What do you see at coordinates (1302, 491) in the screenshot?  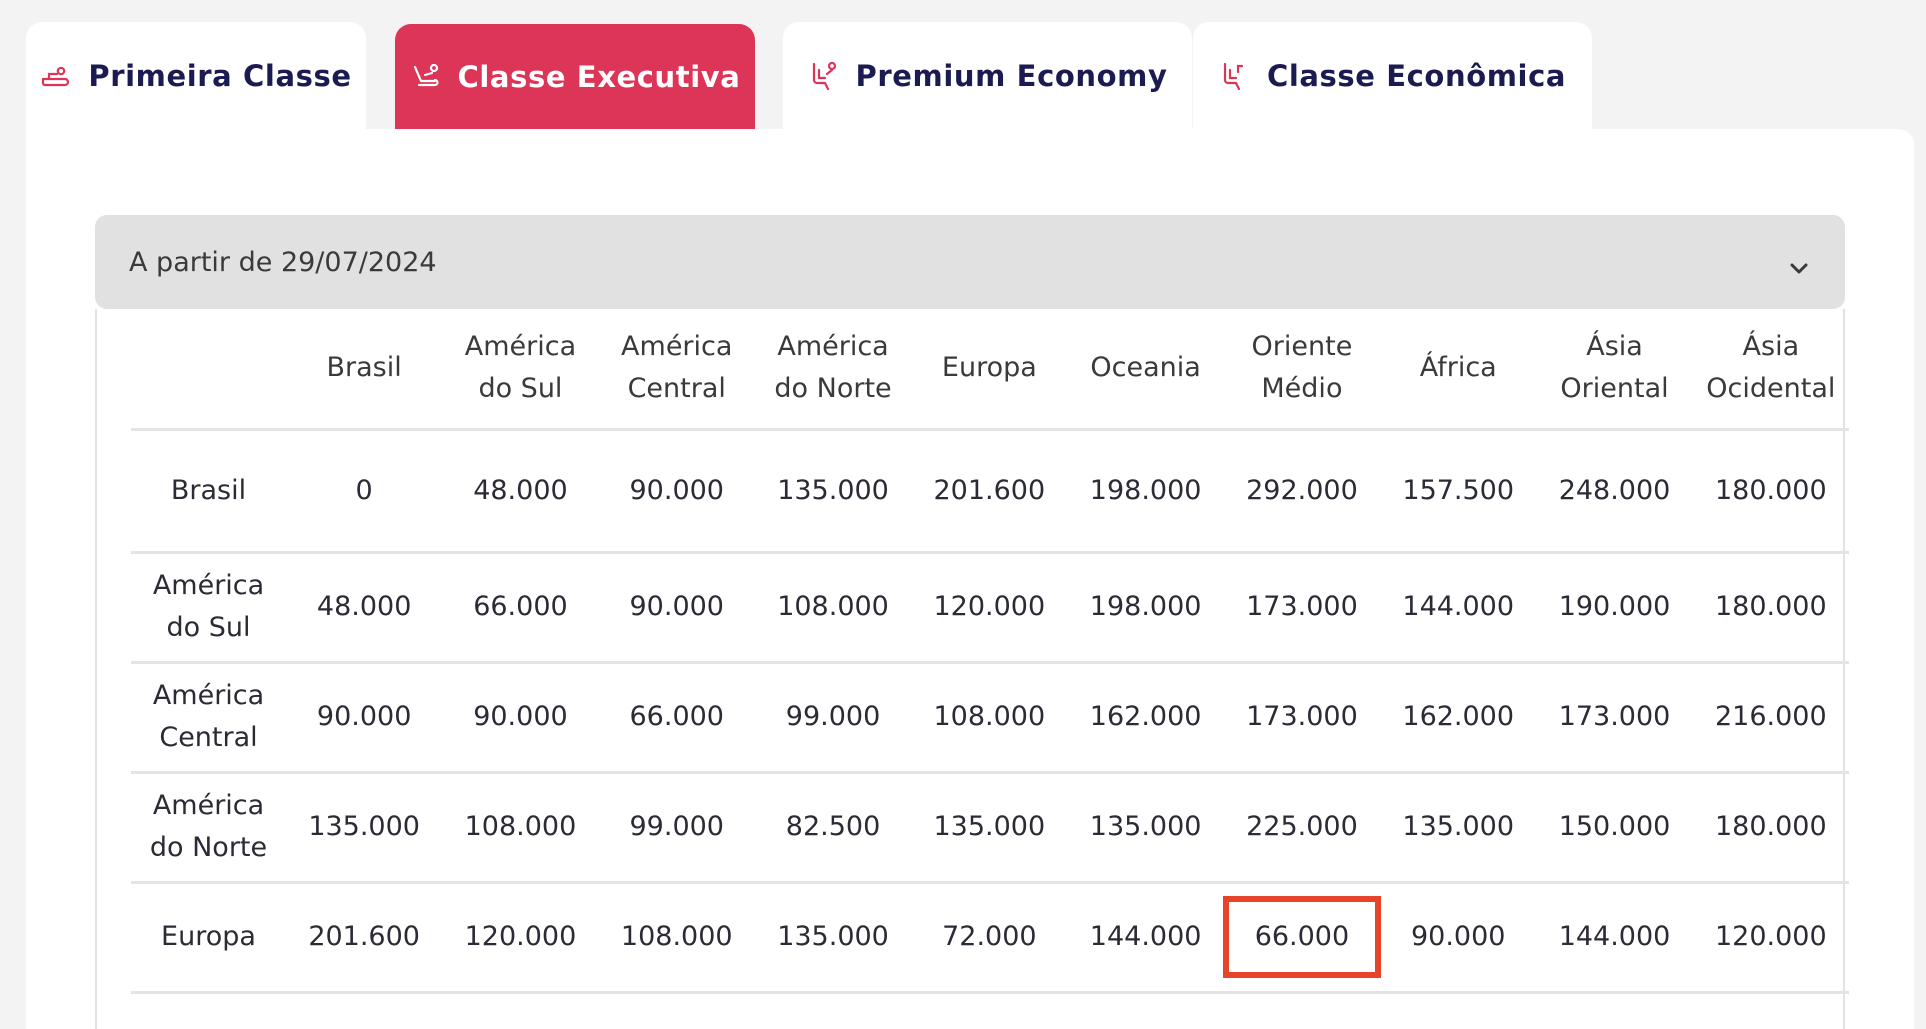 I see `table-cell: 292.000` at bounding box center [1302, 491].